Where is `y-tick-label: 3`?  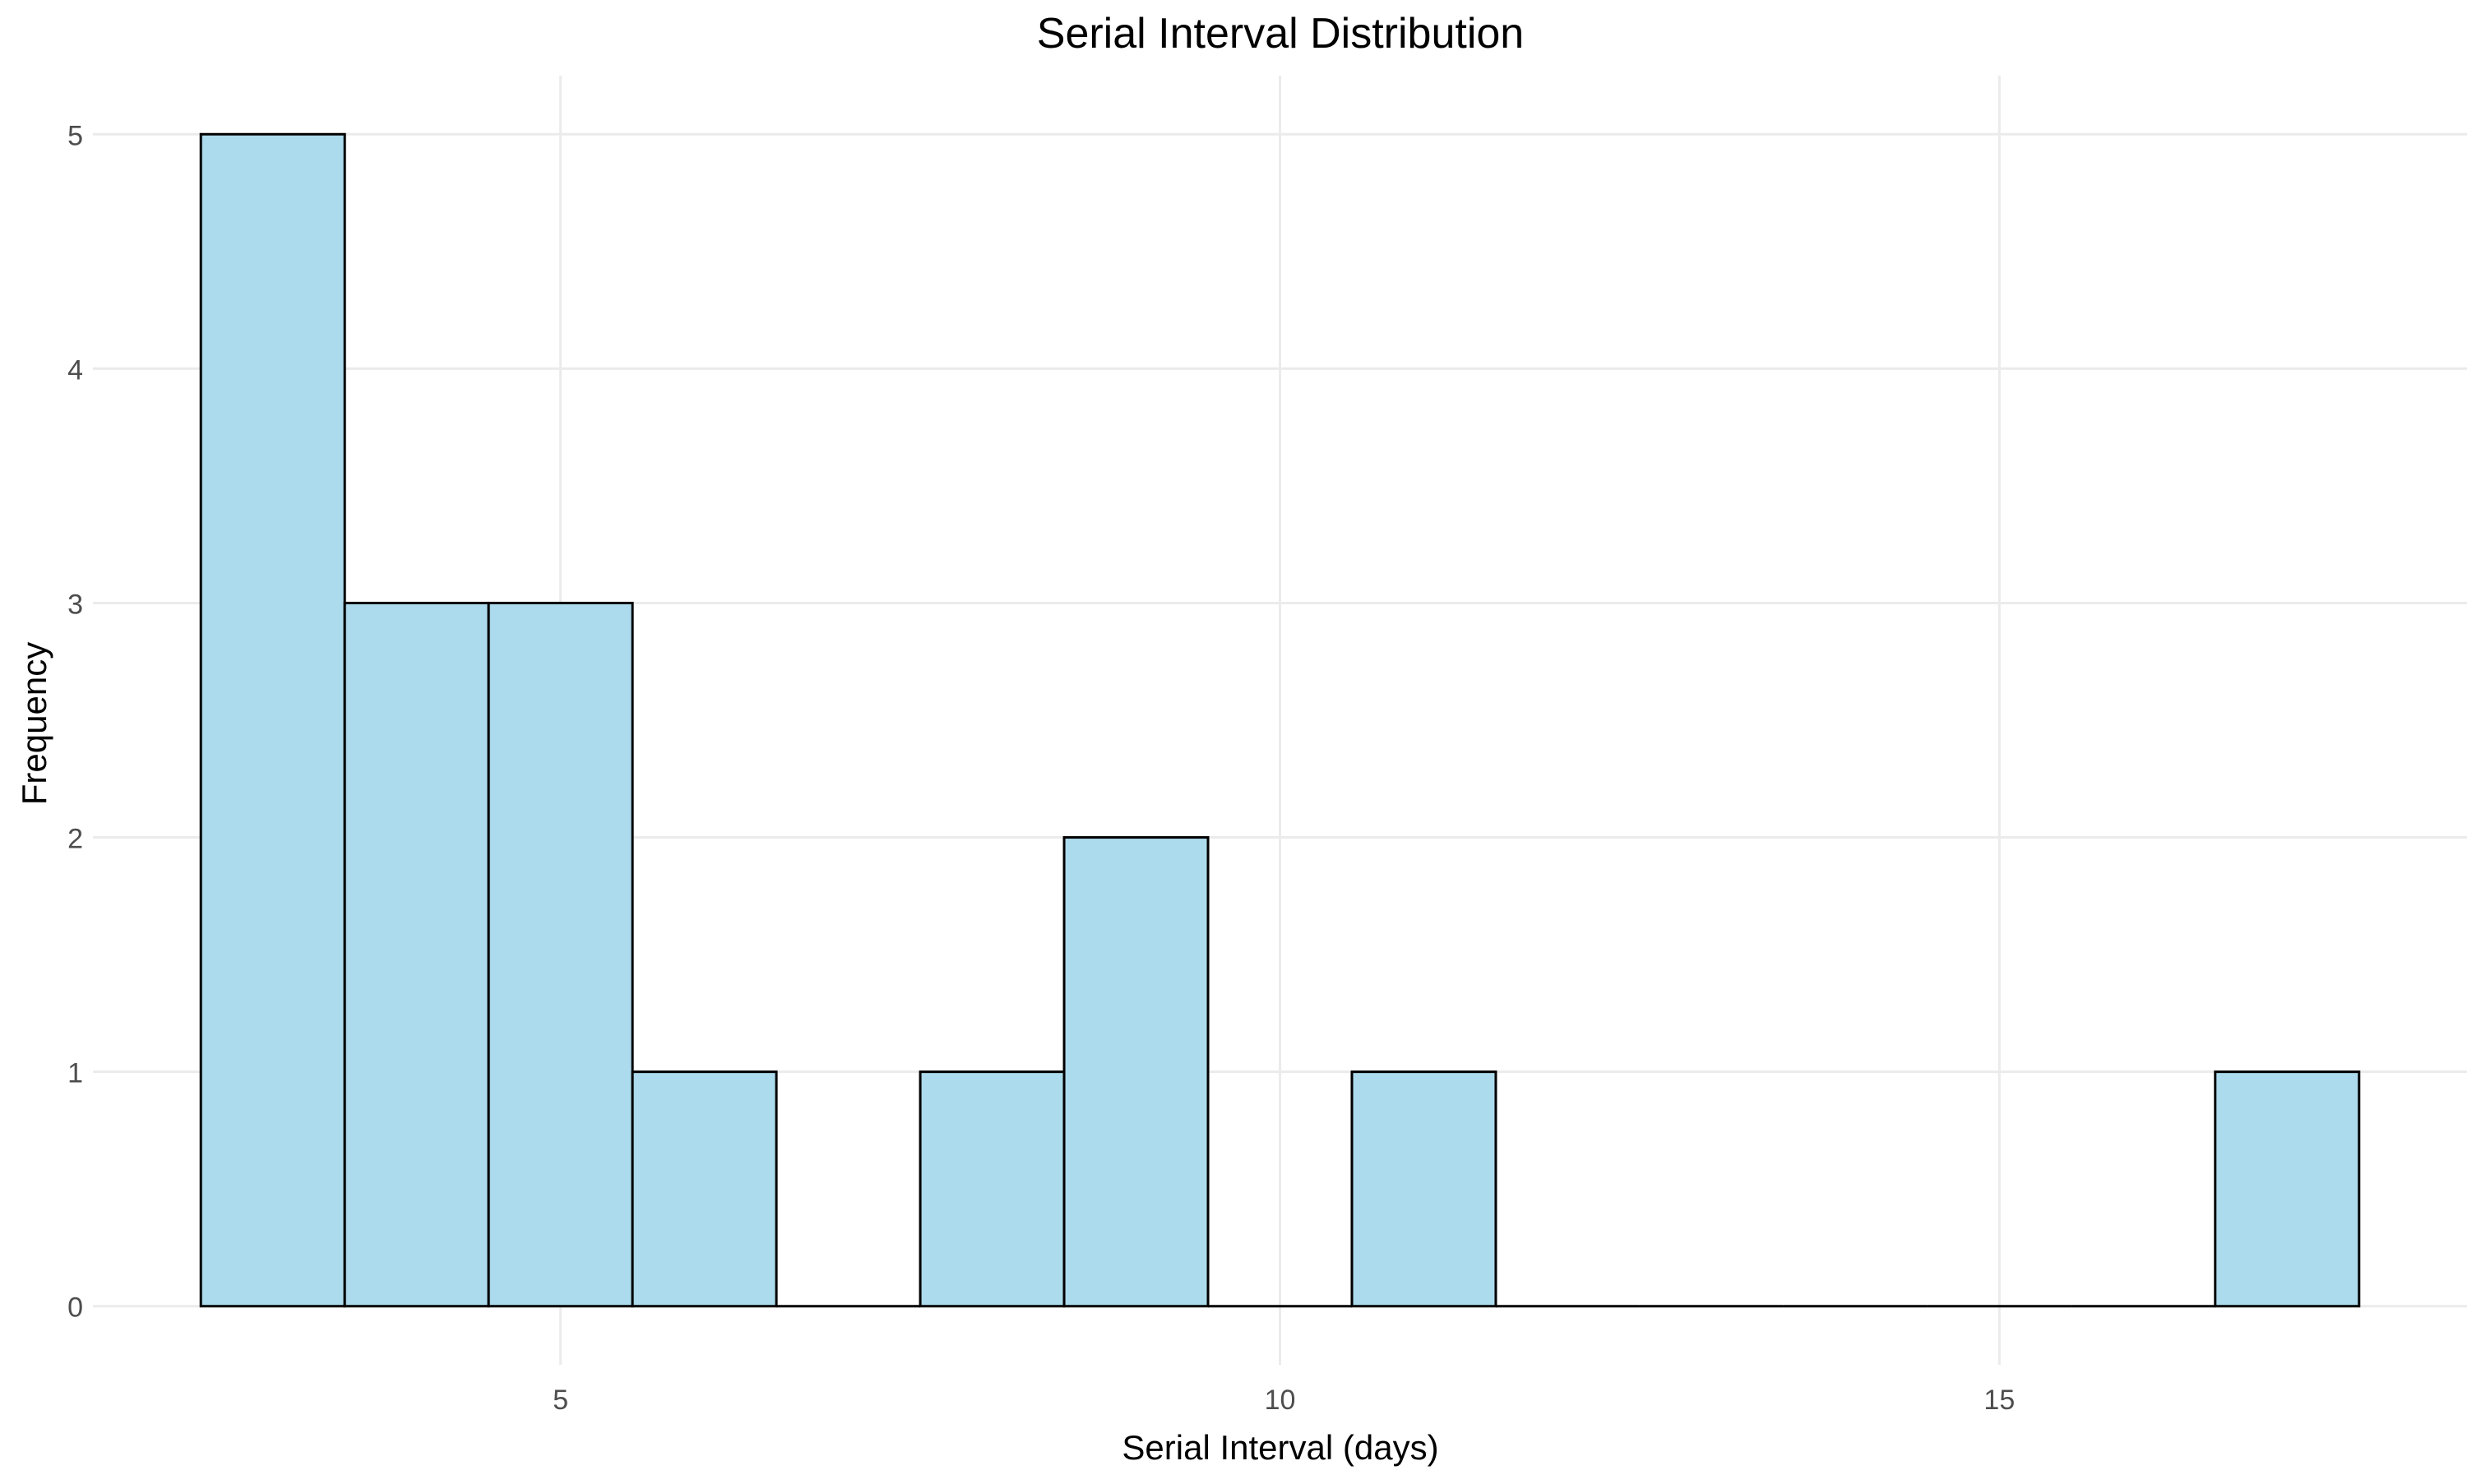 y-tick-label: 3 is located at coordinates (75, 605).